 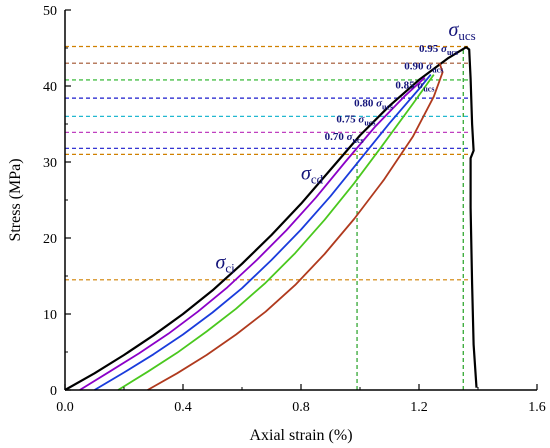 I want to click on y-tick-label: 40, so click(x=50, y=87).